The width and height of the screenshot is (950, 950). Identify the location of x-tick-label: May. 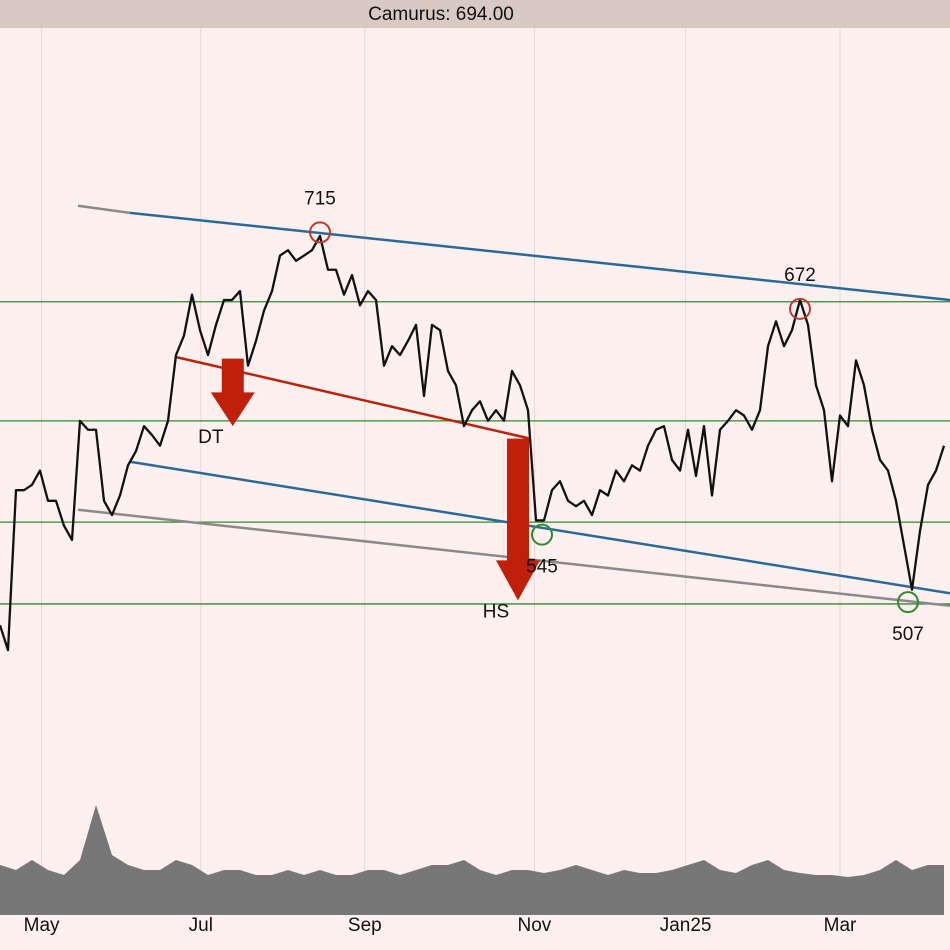
(42, 925).